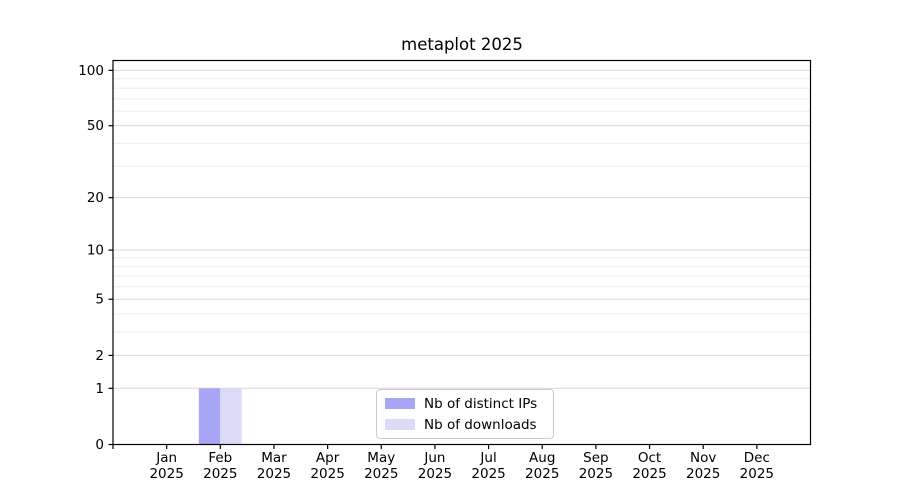 This screenshot has height=500, width=900. Describe the element at coordinates (488, 474) in the screenshot. I see `x-tick-year-jul: 2025` at that location.